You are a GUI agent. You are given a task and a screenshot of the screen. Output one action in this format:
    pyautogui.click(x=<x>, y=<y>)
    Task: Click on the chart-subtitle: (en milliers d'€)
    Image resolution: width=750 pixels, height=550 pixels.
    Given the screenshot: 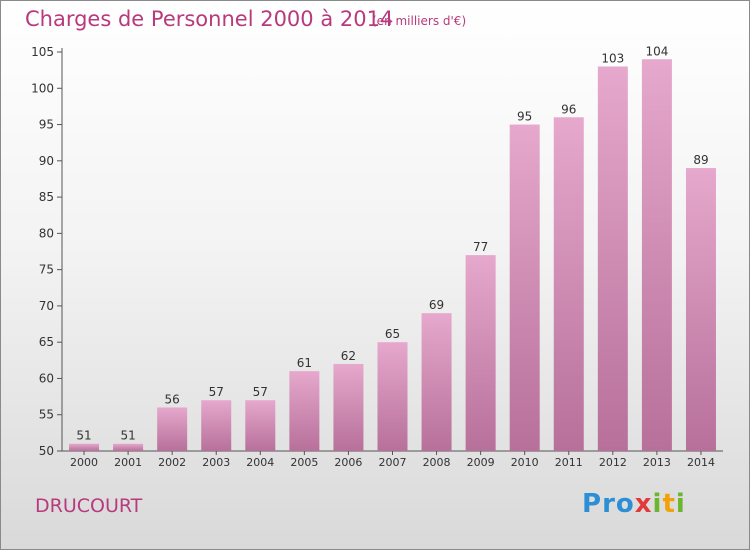 What is the action you would take?
    pyautogui.click(x=419, y=21)
    